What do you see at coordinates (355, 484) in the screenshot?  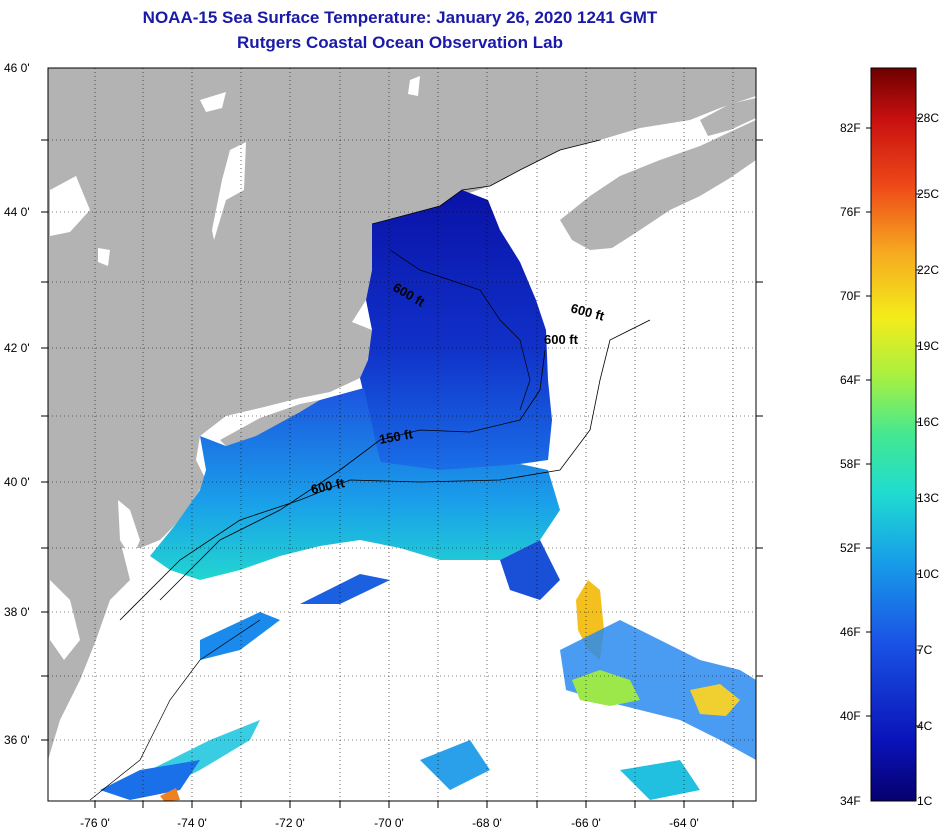 I see `sst-shelf` at bounding box center [355, 484].